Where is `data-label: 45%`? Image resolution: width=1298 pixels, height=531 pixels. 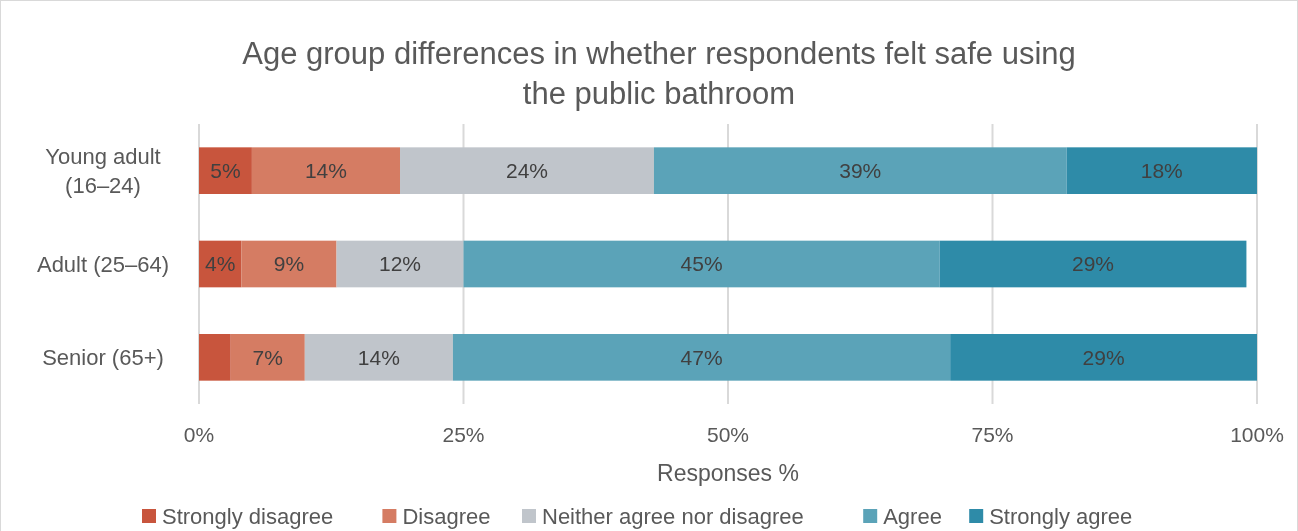
data-label: 45% is located at coordinates (701, 264).